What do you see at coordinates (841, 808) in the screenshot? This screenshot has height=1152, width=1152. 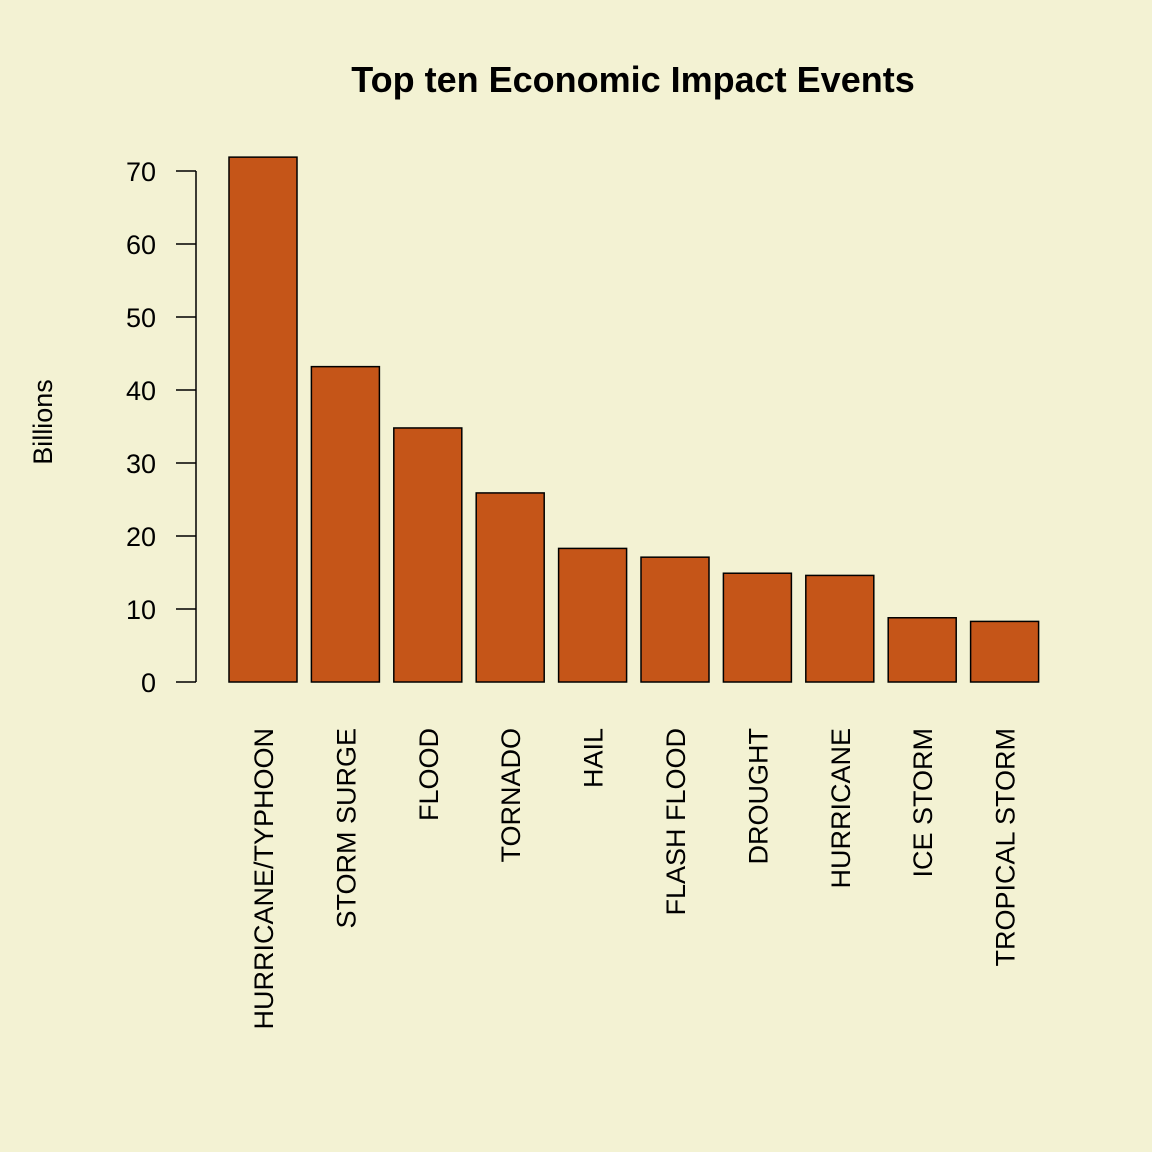 I see `x-tick-label: HURRICANE` at bounding box center [841, 808].